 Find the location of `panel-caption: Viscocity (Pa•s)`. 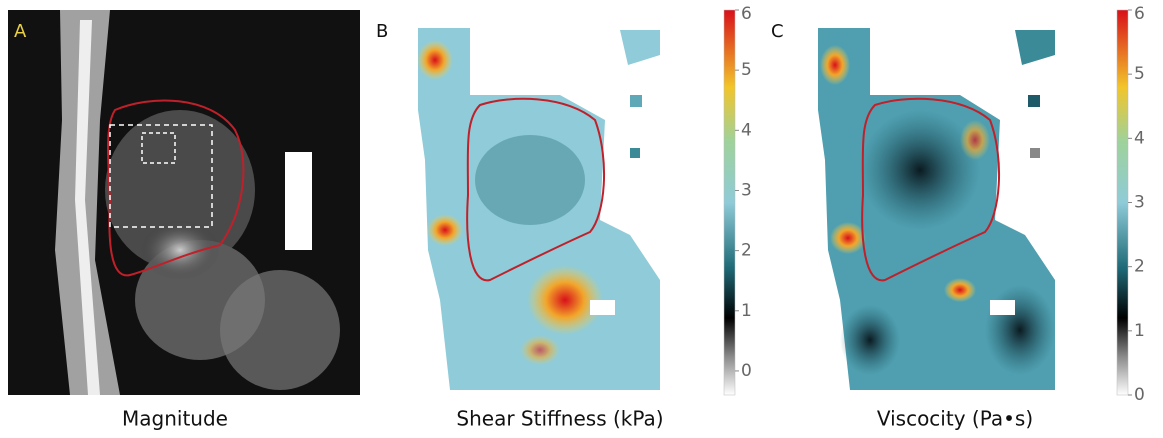

panel-caption: Viscocity (Pa•s) is located at coordinates (955, 419).